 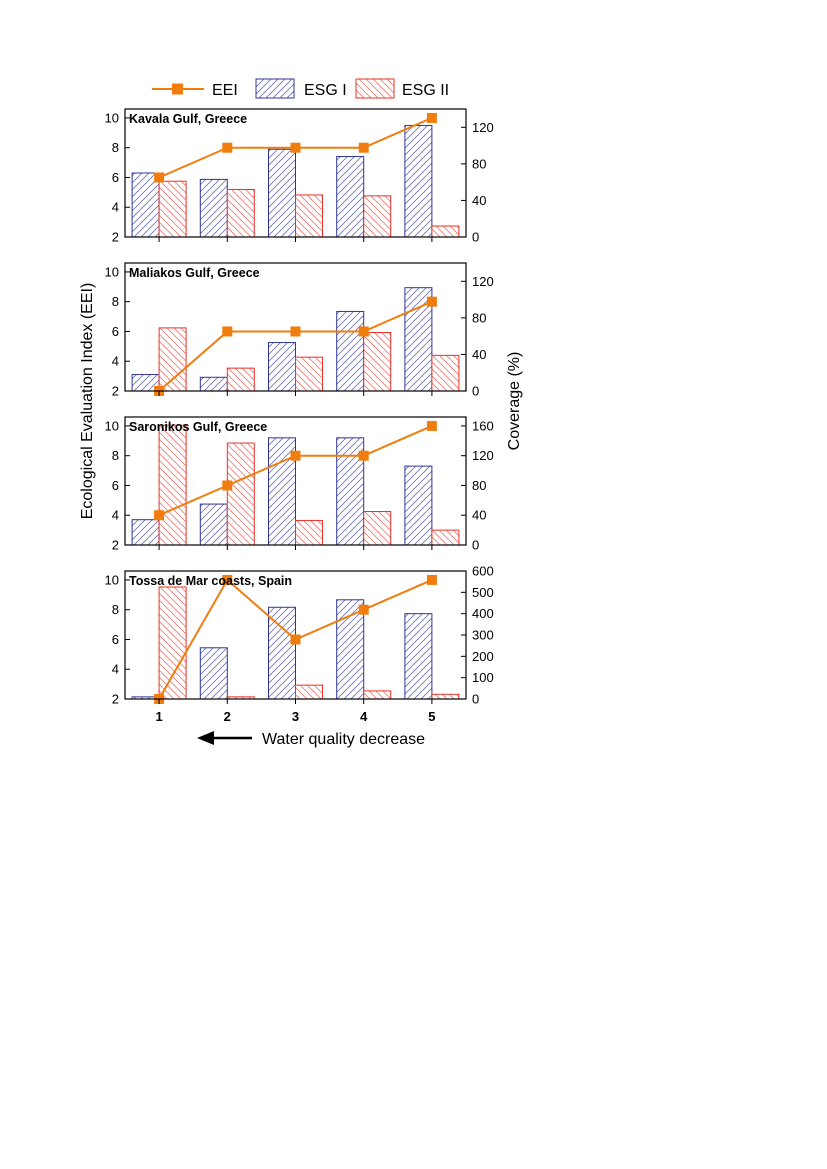 What do you see at coordinates (364, 716) in the screenshot?
I see `x-tick-label: 4` at bounding box center [364, 716].